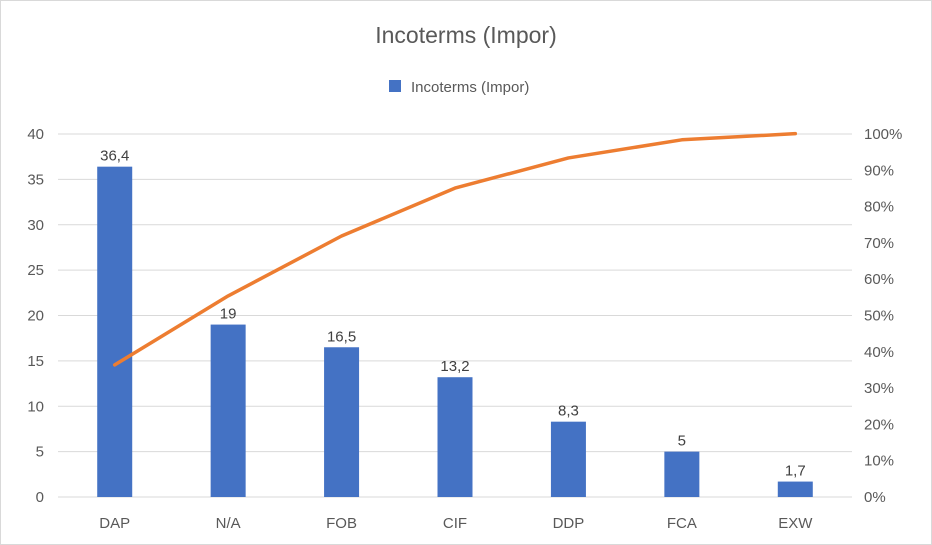 The width and height of the screenshot is (932, 545). Describe the element at coordinates (470, 87) in the screenshot. I see `legend-label: Incoterms (Impor)` at that location.